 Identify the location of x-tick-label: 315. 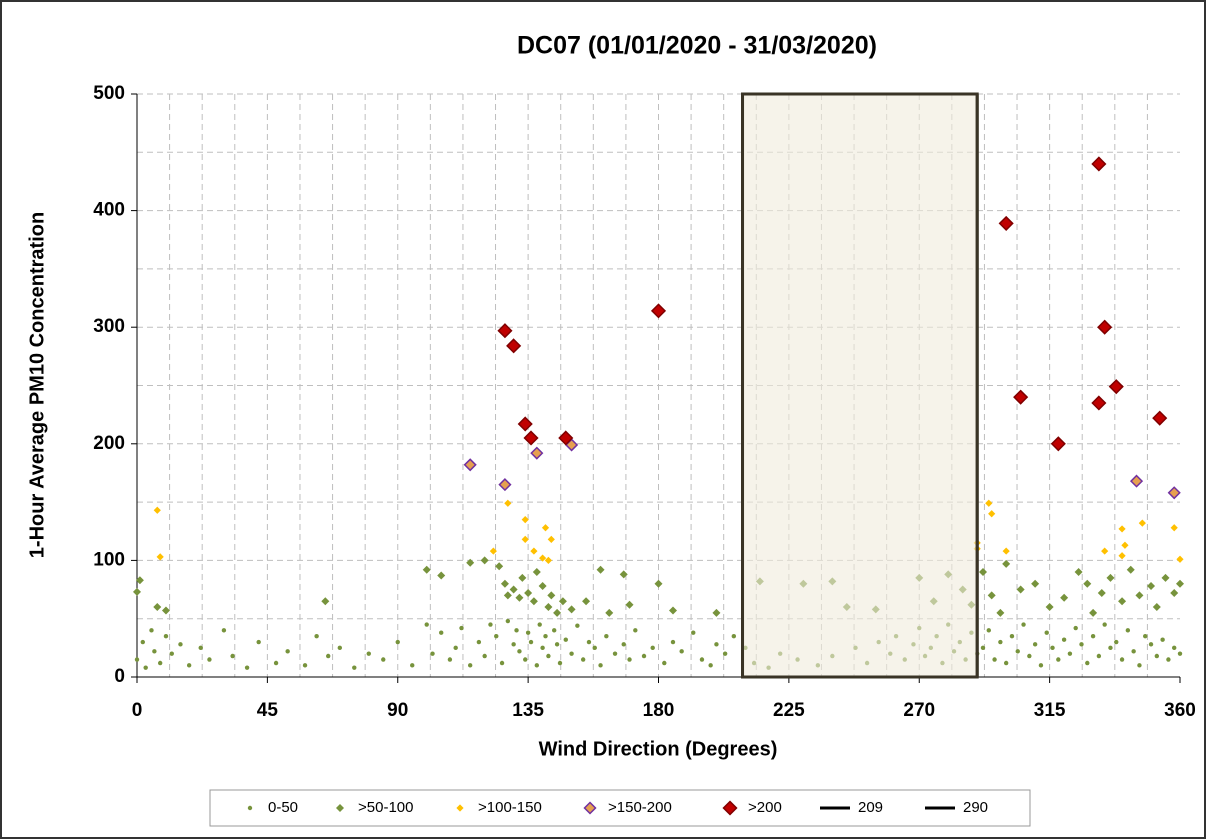
(1050, 710).